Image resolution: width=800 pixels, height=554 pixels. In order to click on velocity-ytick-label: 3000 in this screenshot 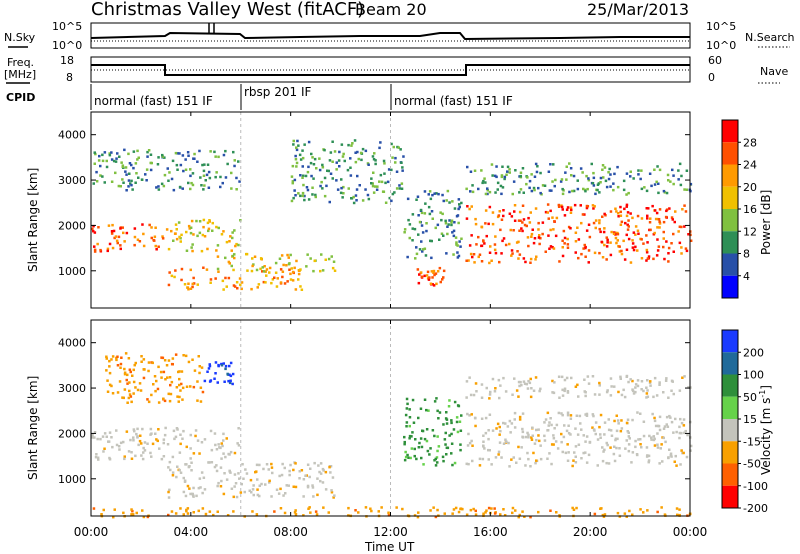, I will do `click(72, 388)`.